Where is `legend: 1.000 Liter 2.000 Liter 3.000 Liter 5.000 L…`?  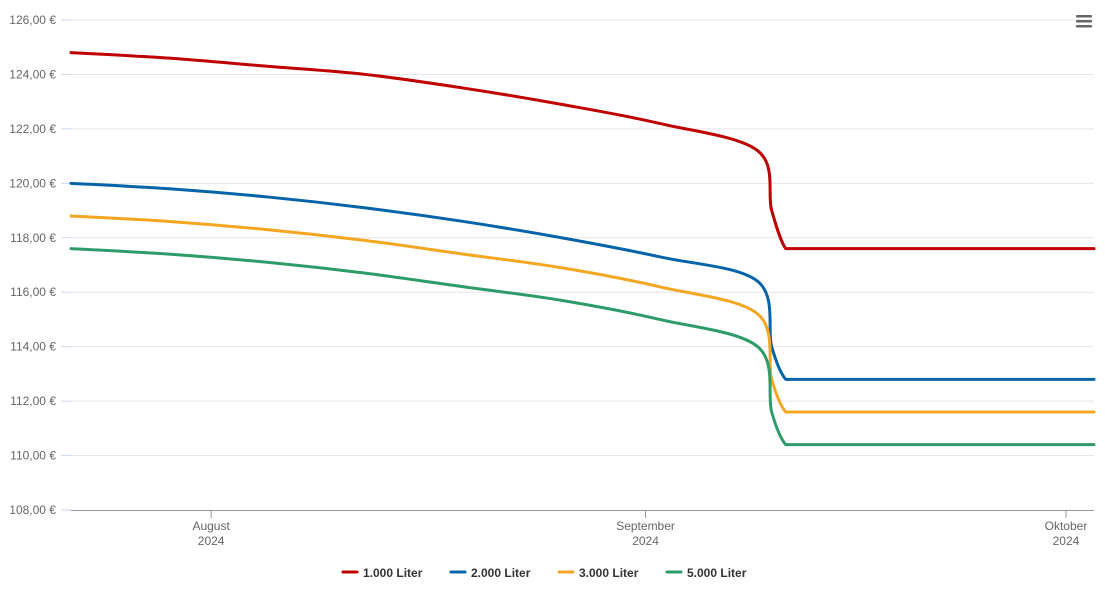 legend: 1.000 Liter 2.000 Liter 3.000 Liter 5.000 L… is located at coordinates (544, 573).